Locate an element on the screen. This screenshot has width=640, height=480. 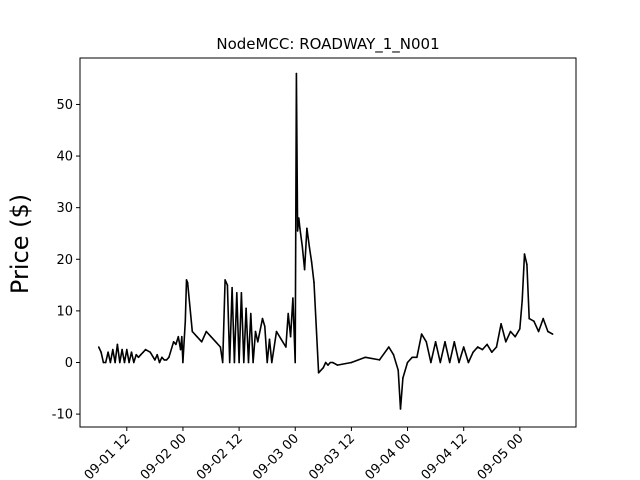
chart-title: NodeMCC: ROADWAY_1_N001 is located at coordinates (327, 44).